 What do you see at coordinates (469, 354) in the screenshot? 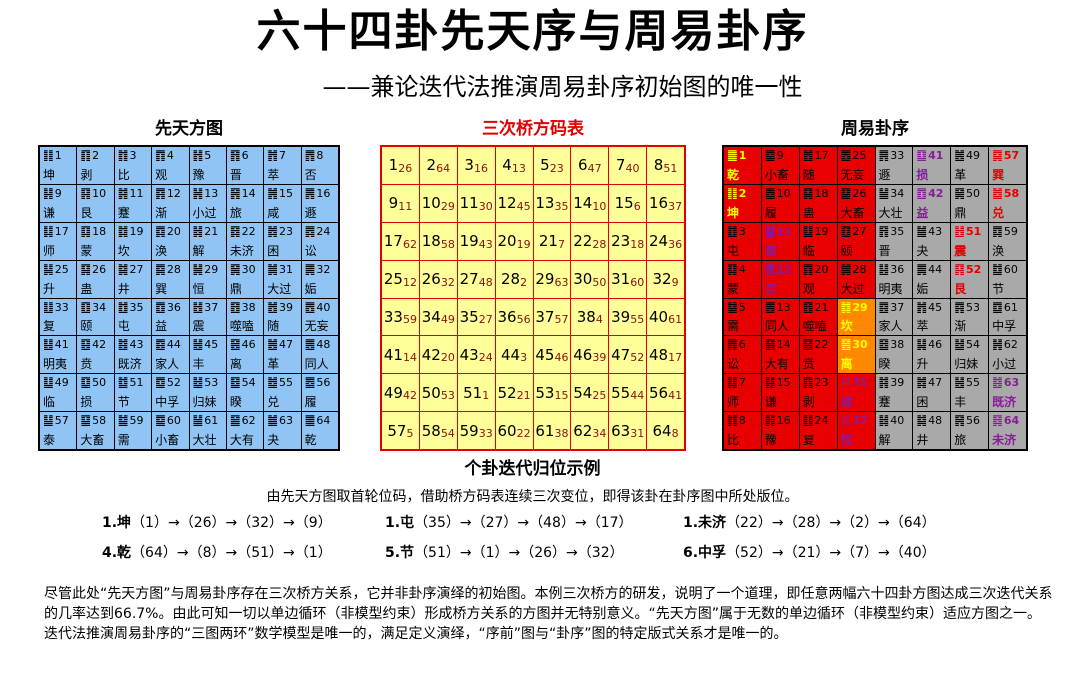
I see `position-code: 43` at bounding box center [469, 354].